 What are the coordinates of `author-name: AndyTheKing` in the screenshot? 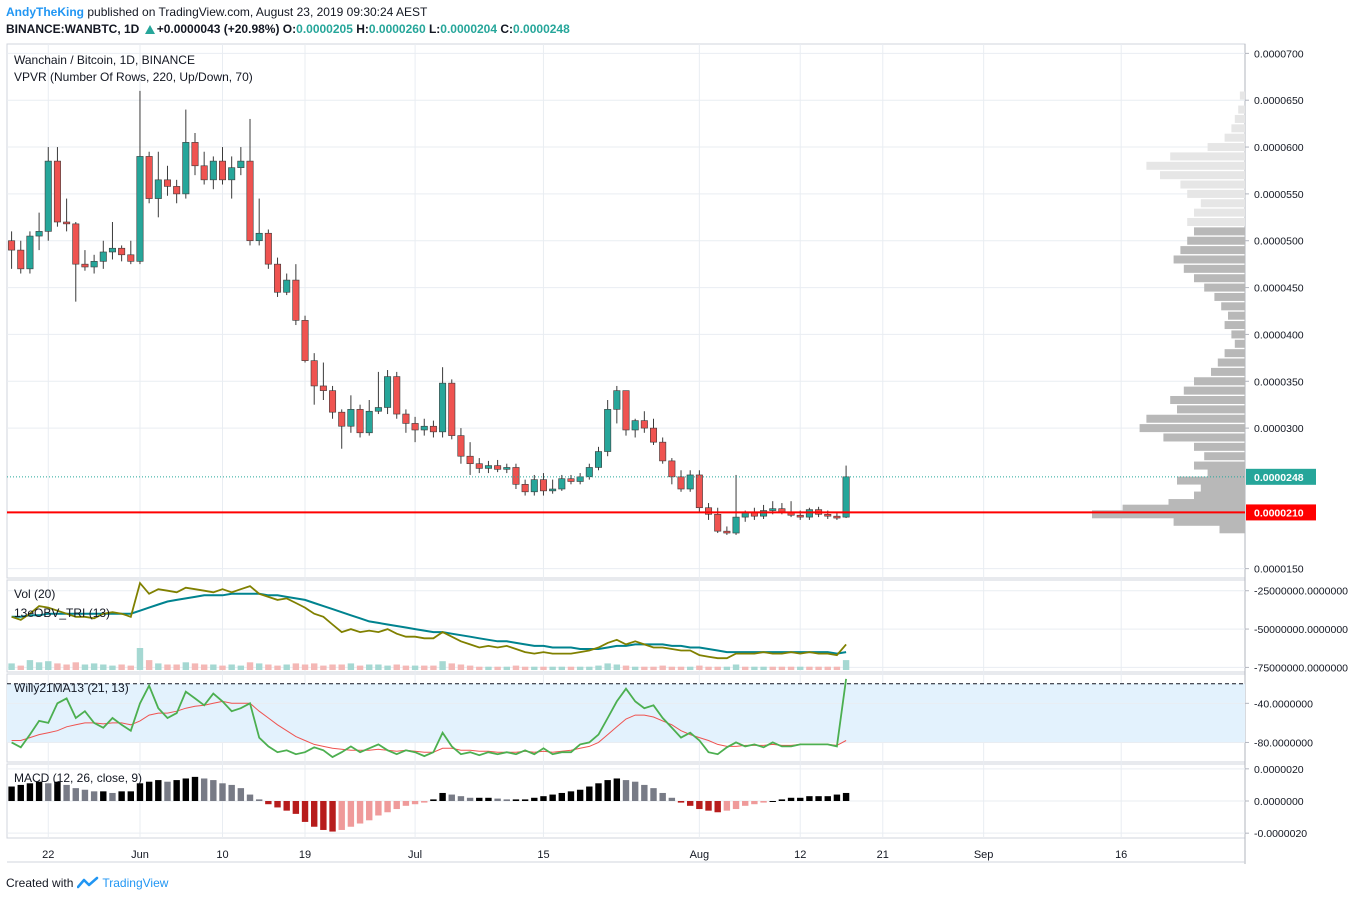 It's located at (45, 12).